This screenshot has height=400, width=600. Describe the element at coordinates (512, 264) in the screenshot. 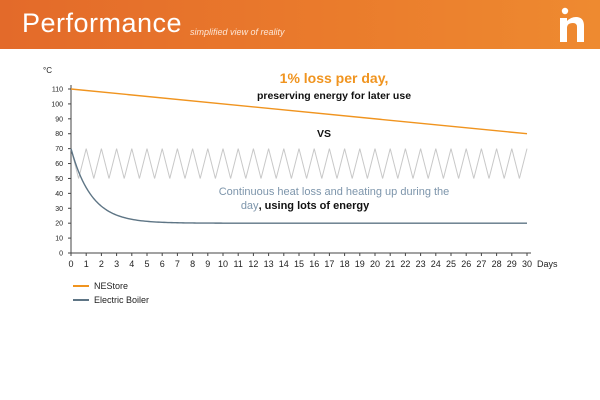

I see `x-tick-label: 29` at that location.